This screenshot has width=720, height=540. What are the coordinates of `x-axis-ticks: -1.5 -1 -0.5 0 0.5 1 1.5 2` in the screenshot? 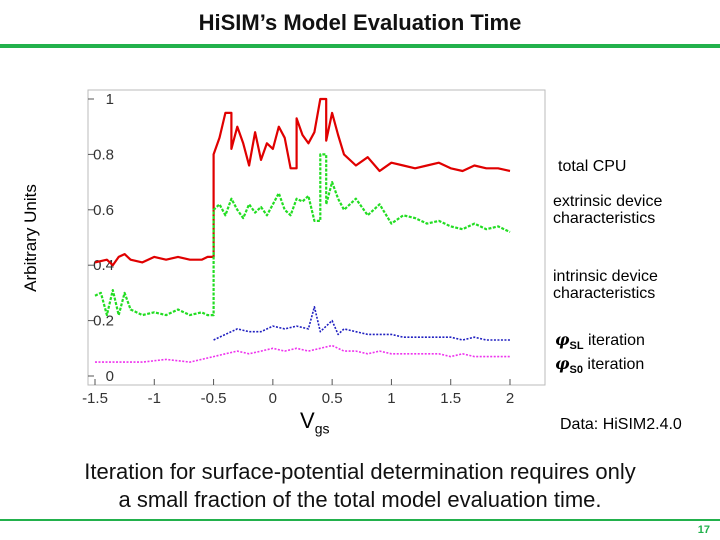 It's located at (298, 393).